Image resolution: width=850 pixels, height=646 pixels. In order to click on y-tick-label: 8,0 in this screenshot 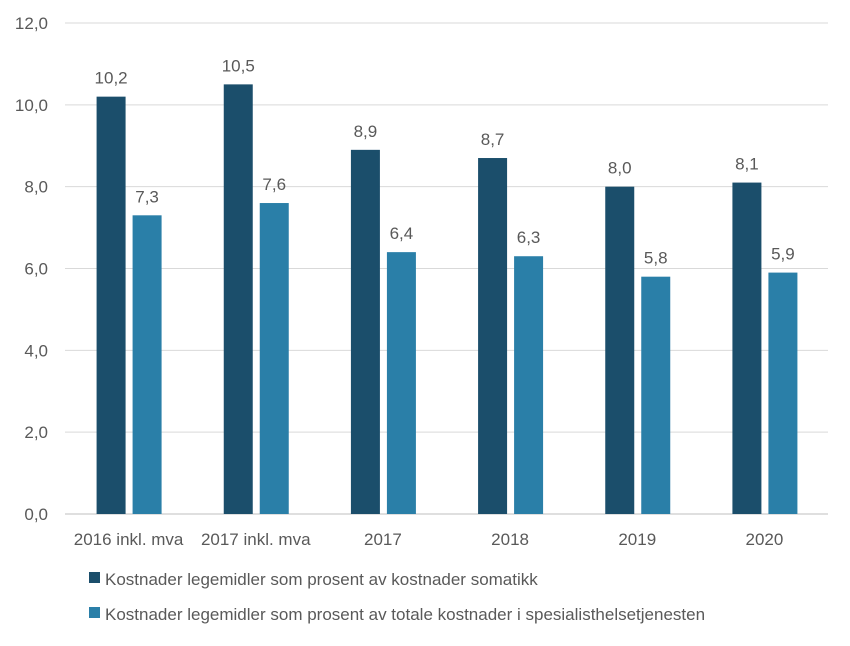, I will do `click(36, 187)`.